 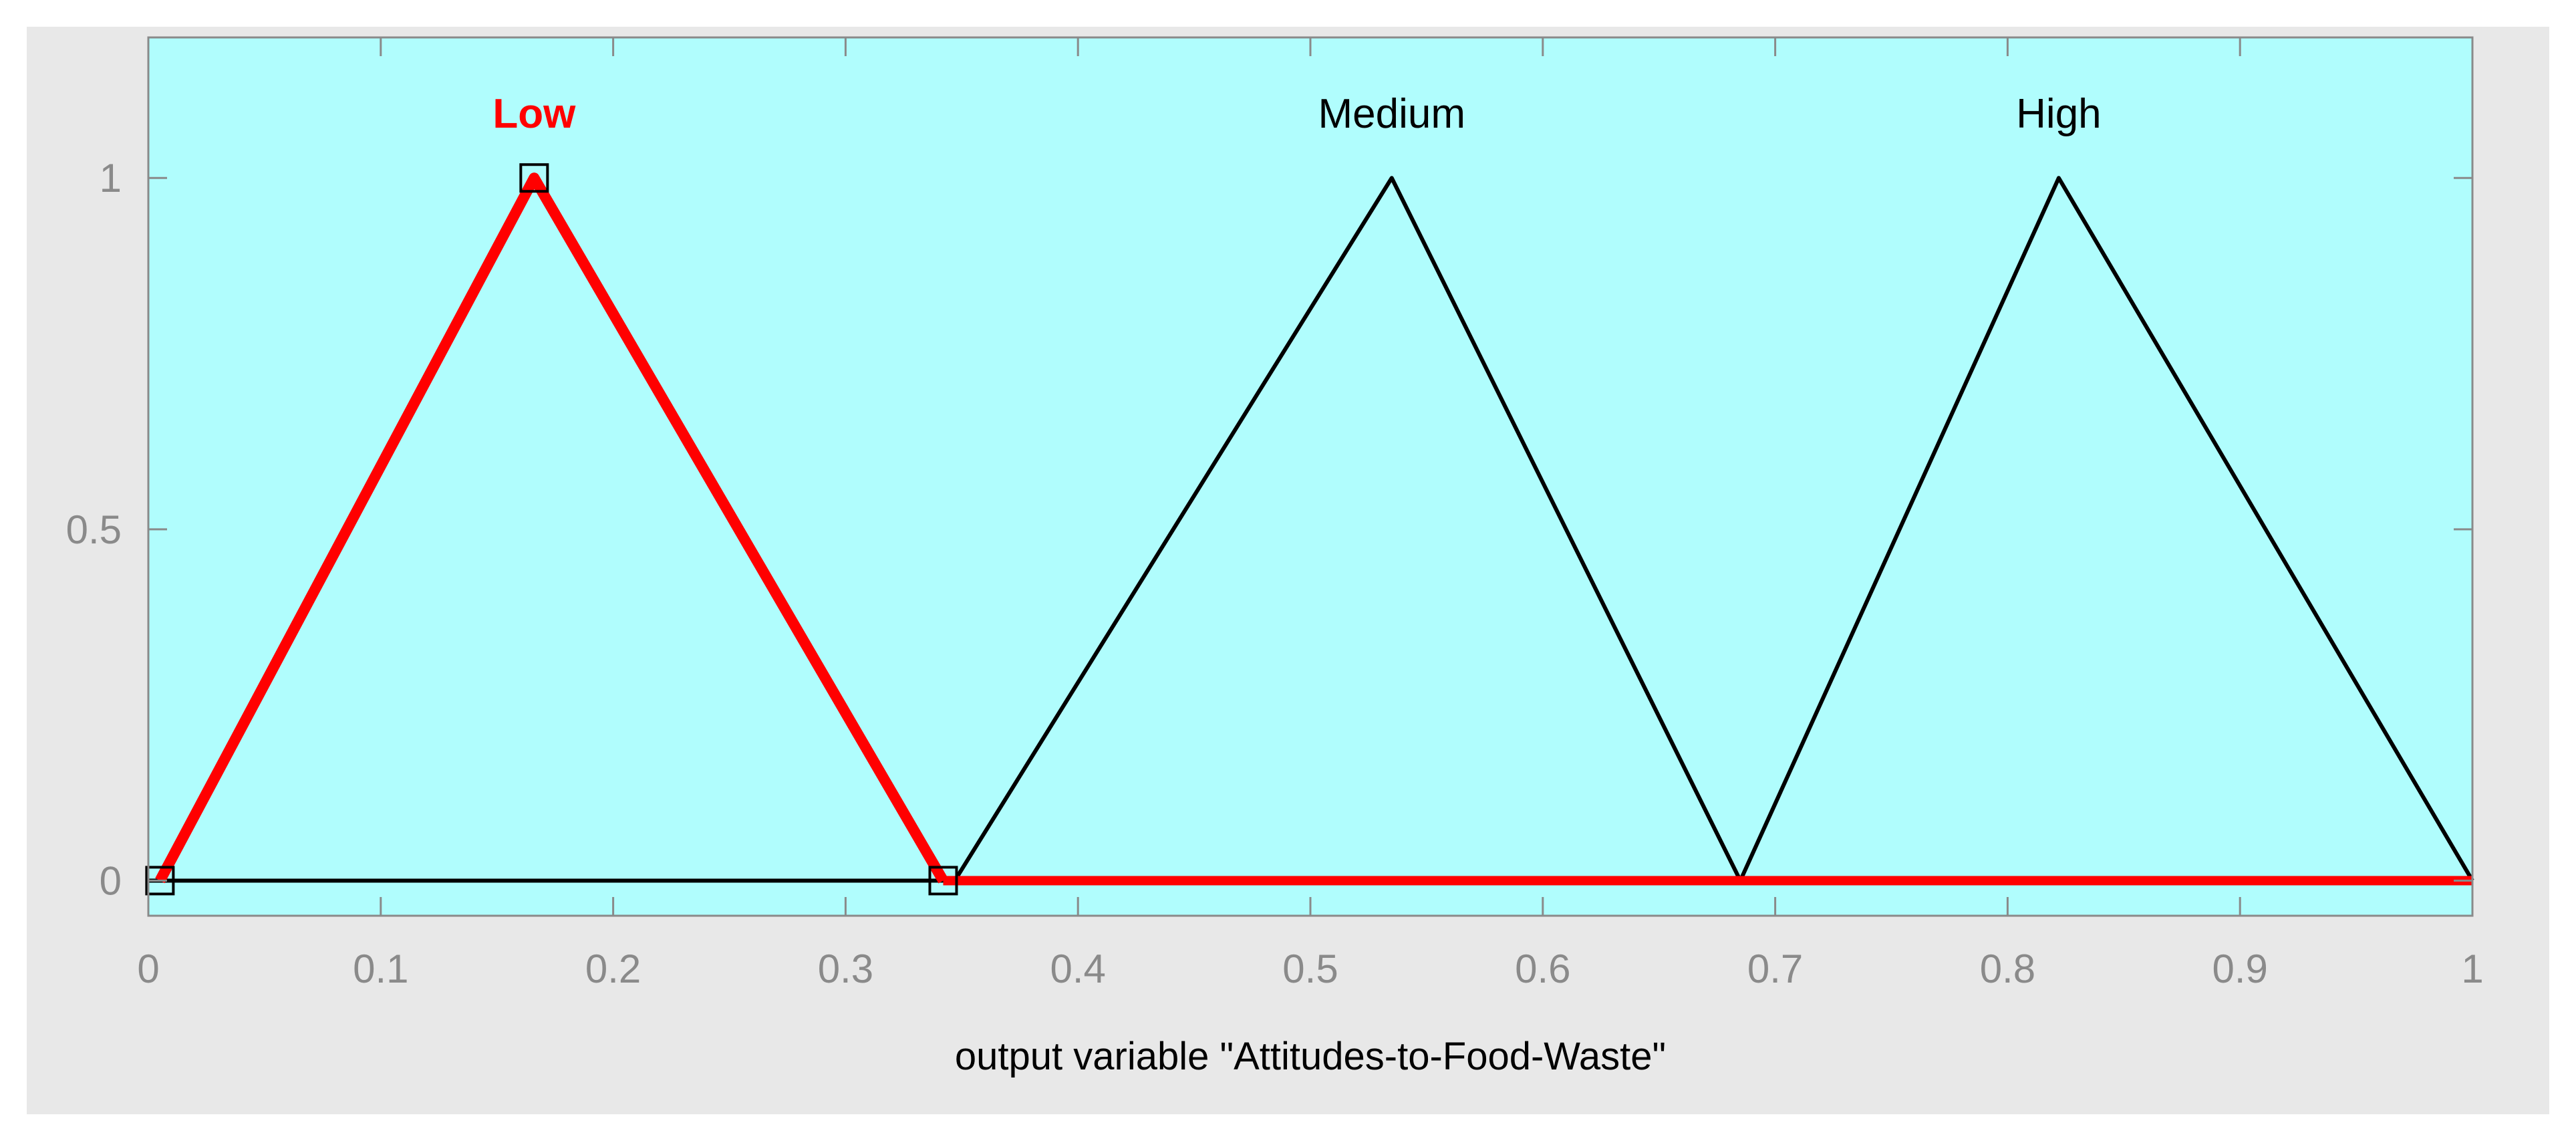 I want to click on y-tick-label: 0.5, so click(x=94, y=529).